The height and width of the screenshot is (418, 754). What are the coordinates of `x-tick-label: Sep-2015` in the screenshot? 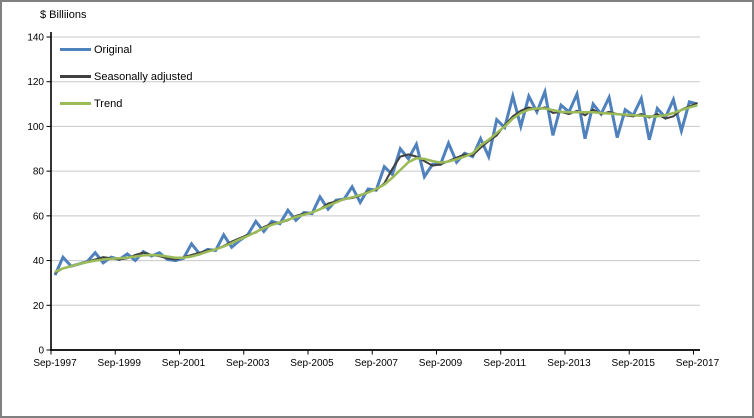 It's located at (634, 363).